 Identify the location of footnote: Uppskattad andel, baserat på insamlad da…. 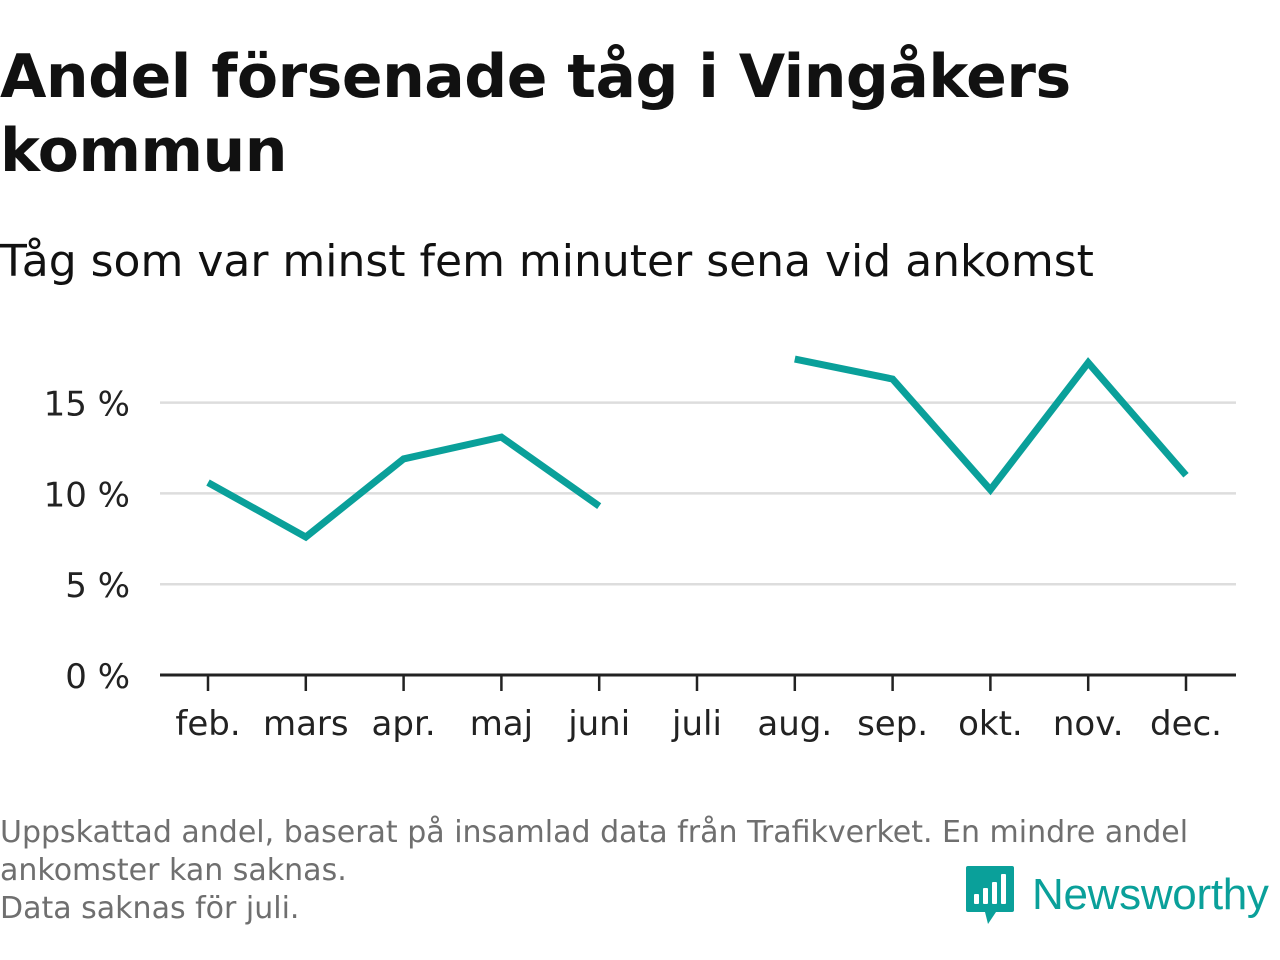
(635, 871).